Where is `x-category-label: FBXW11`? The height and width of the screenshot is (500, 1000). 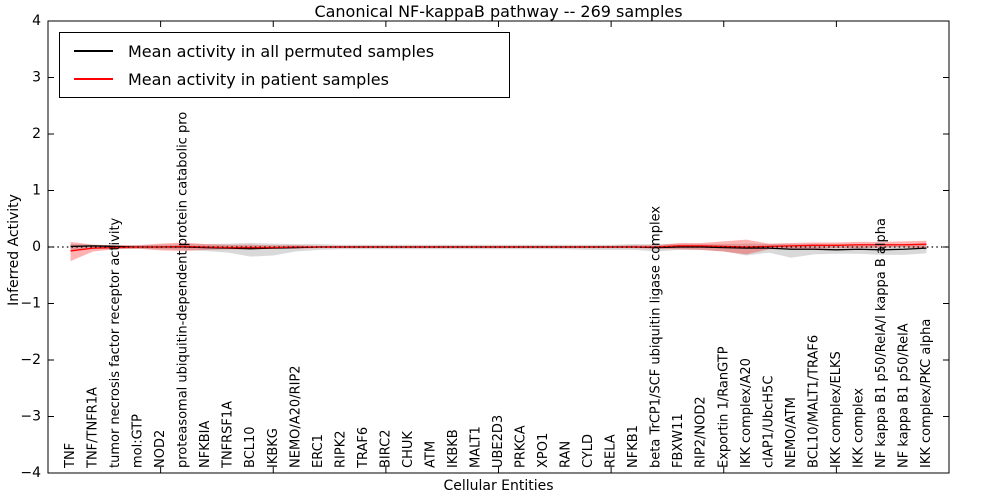
x-category-label: FBXW11 is located at coordinates (678, 440).